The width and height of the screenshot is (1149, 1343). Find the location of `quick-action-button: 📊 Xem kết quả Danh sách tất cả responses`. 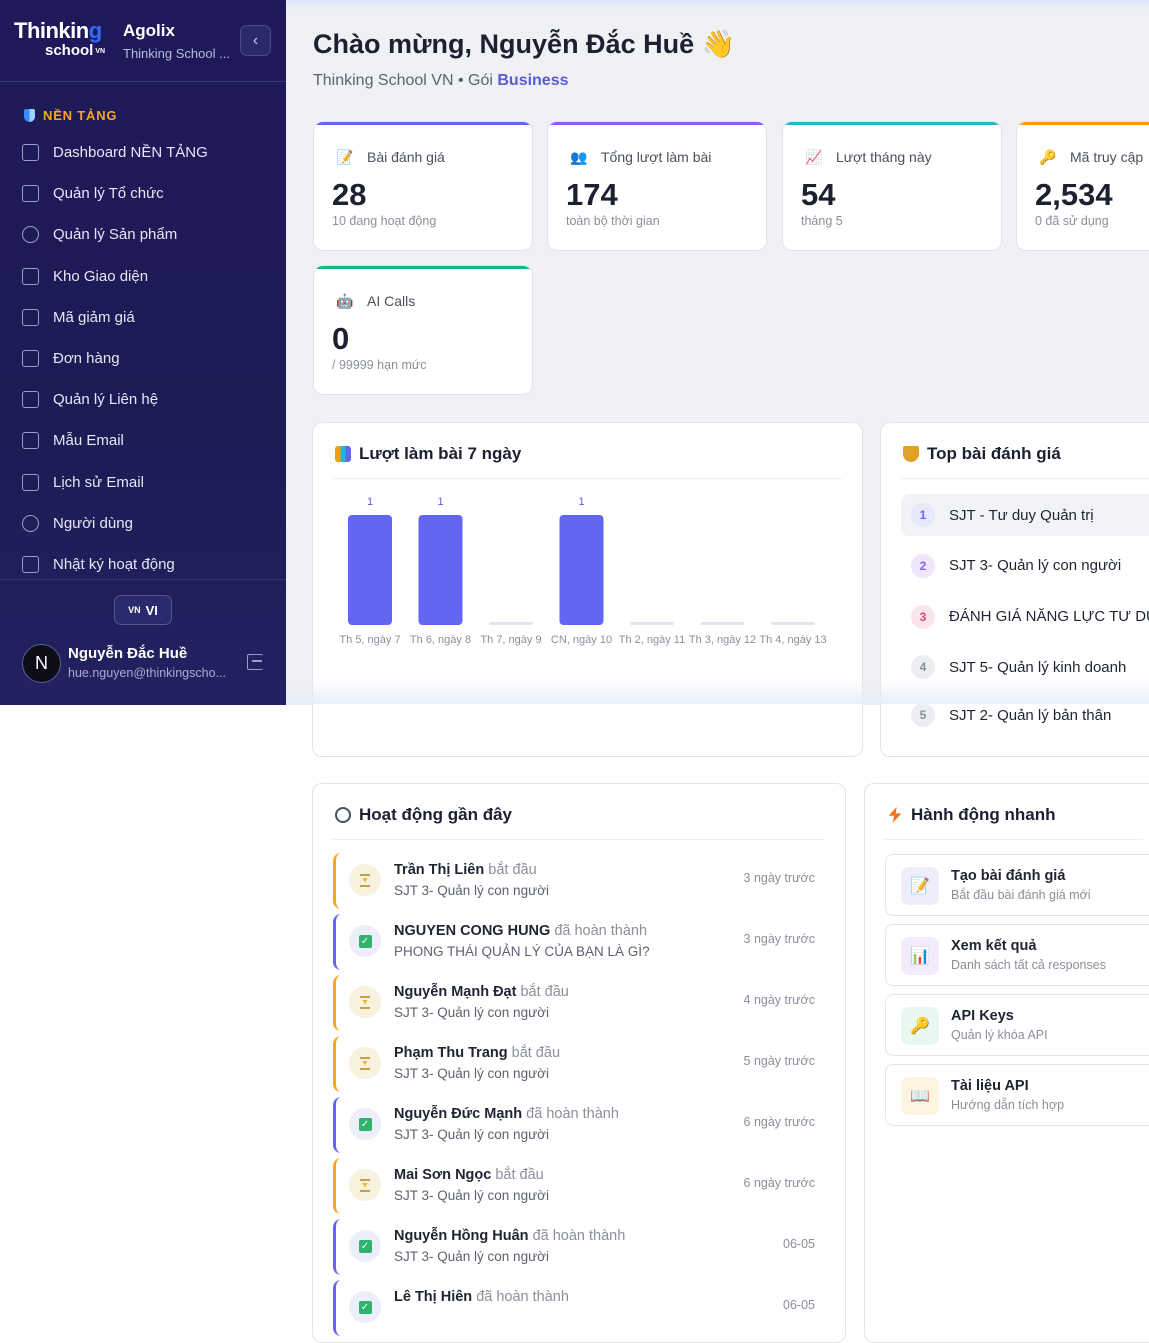

quick-action-button: 📊 Xem kết quả Danh sách tất cả responses is located at coordinates (1017, 955).